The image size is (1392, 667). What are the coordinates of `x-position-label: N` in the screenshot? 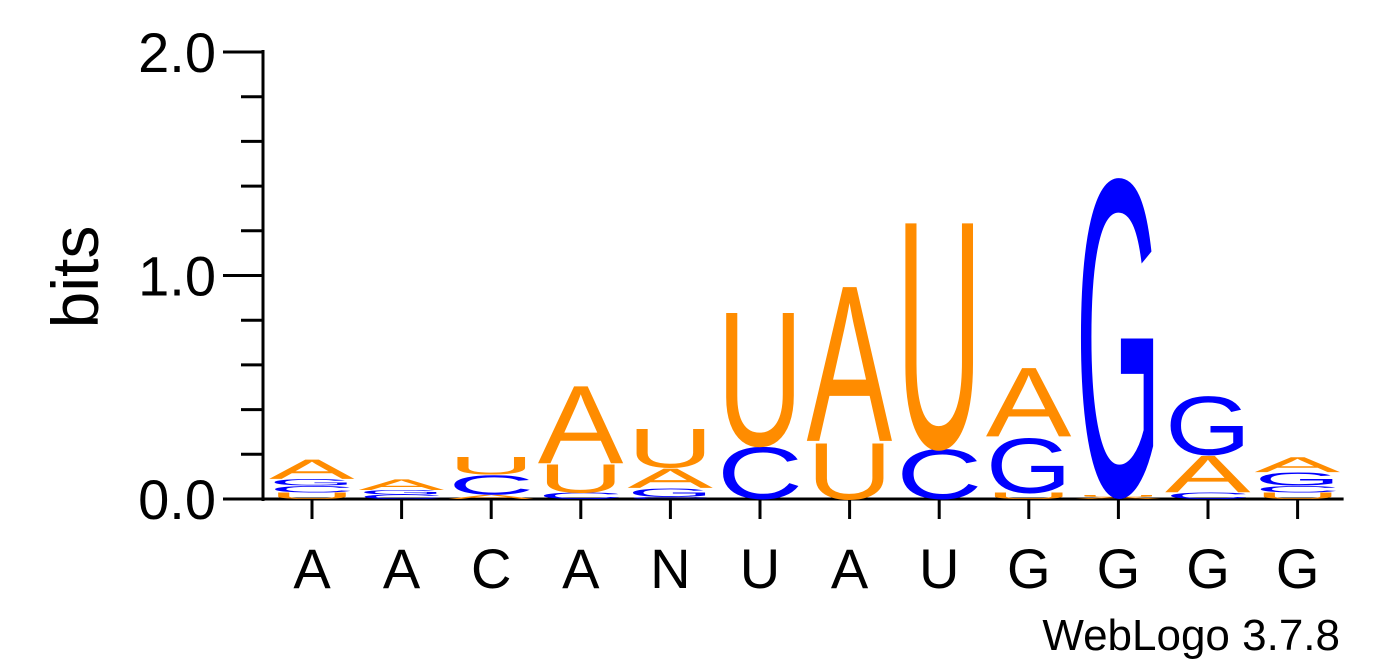 It's located at (670, 568).